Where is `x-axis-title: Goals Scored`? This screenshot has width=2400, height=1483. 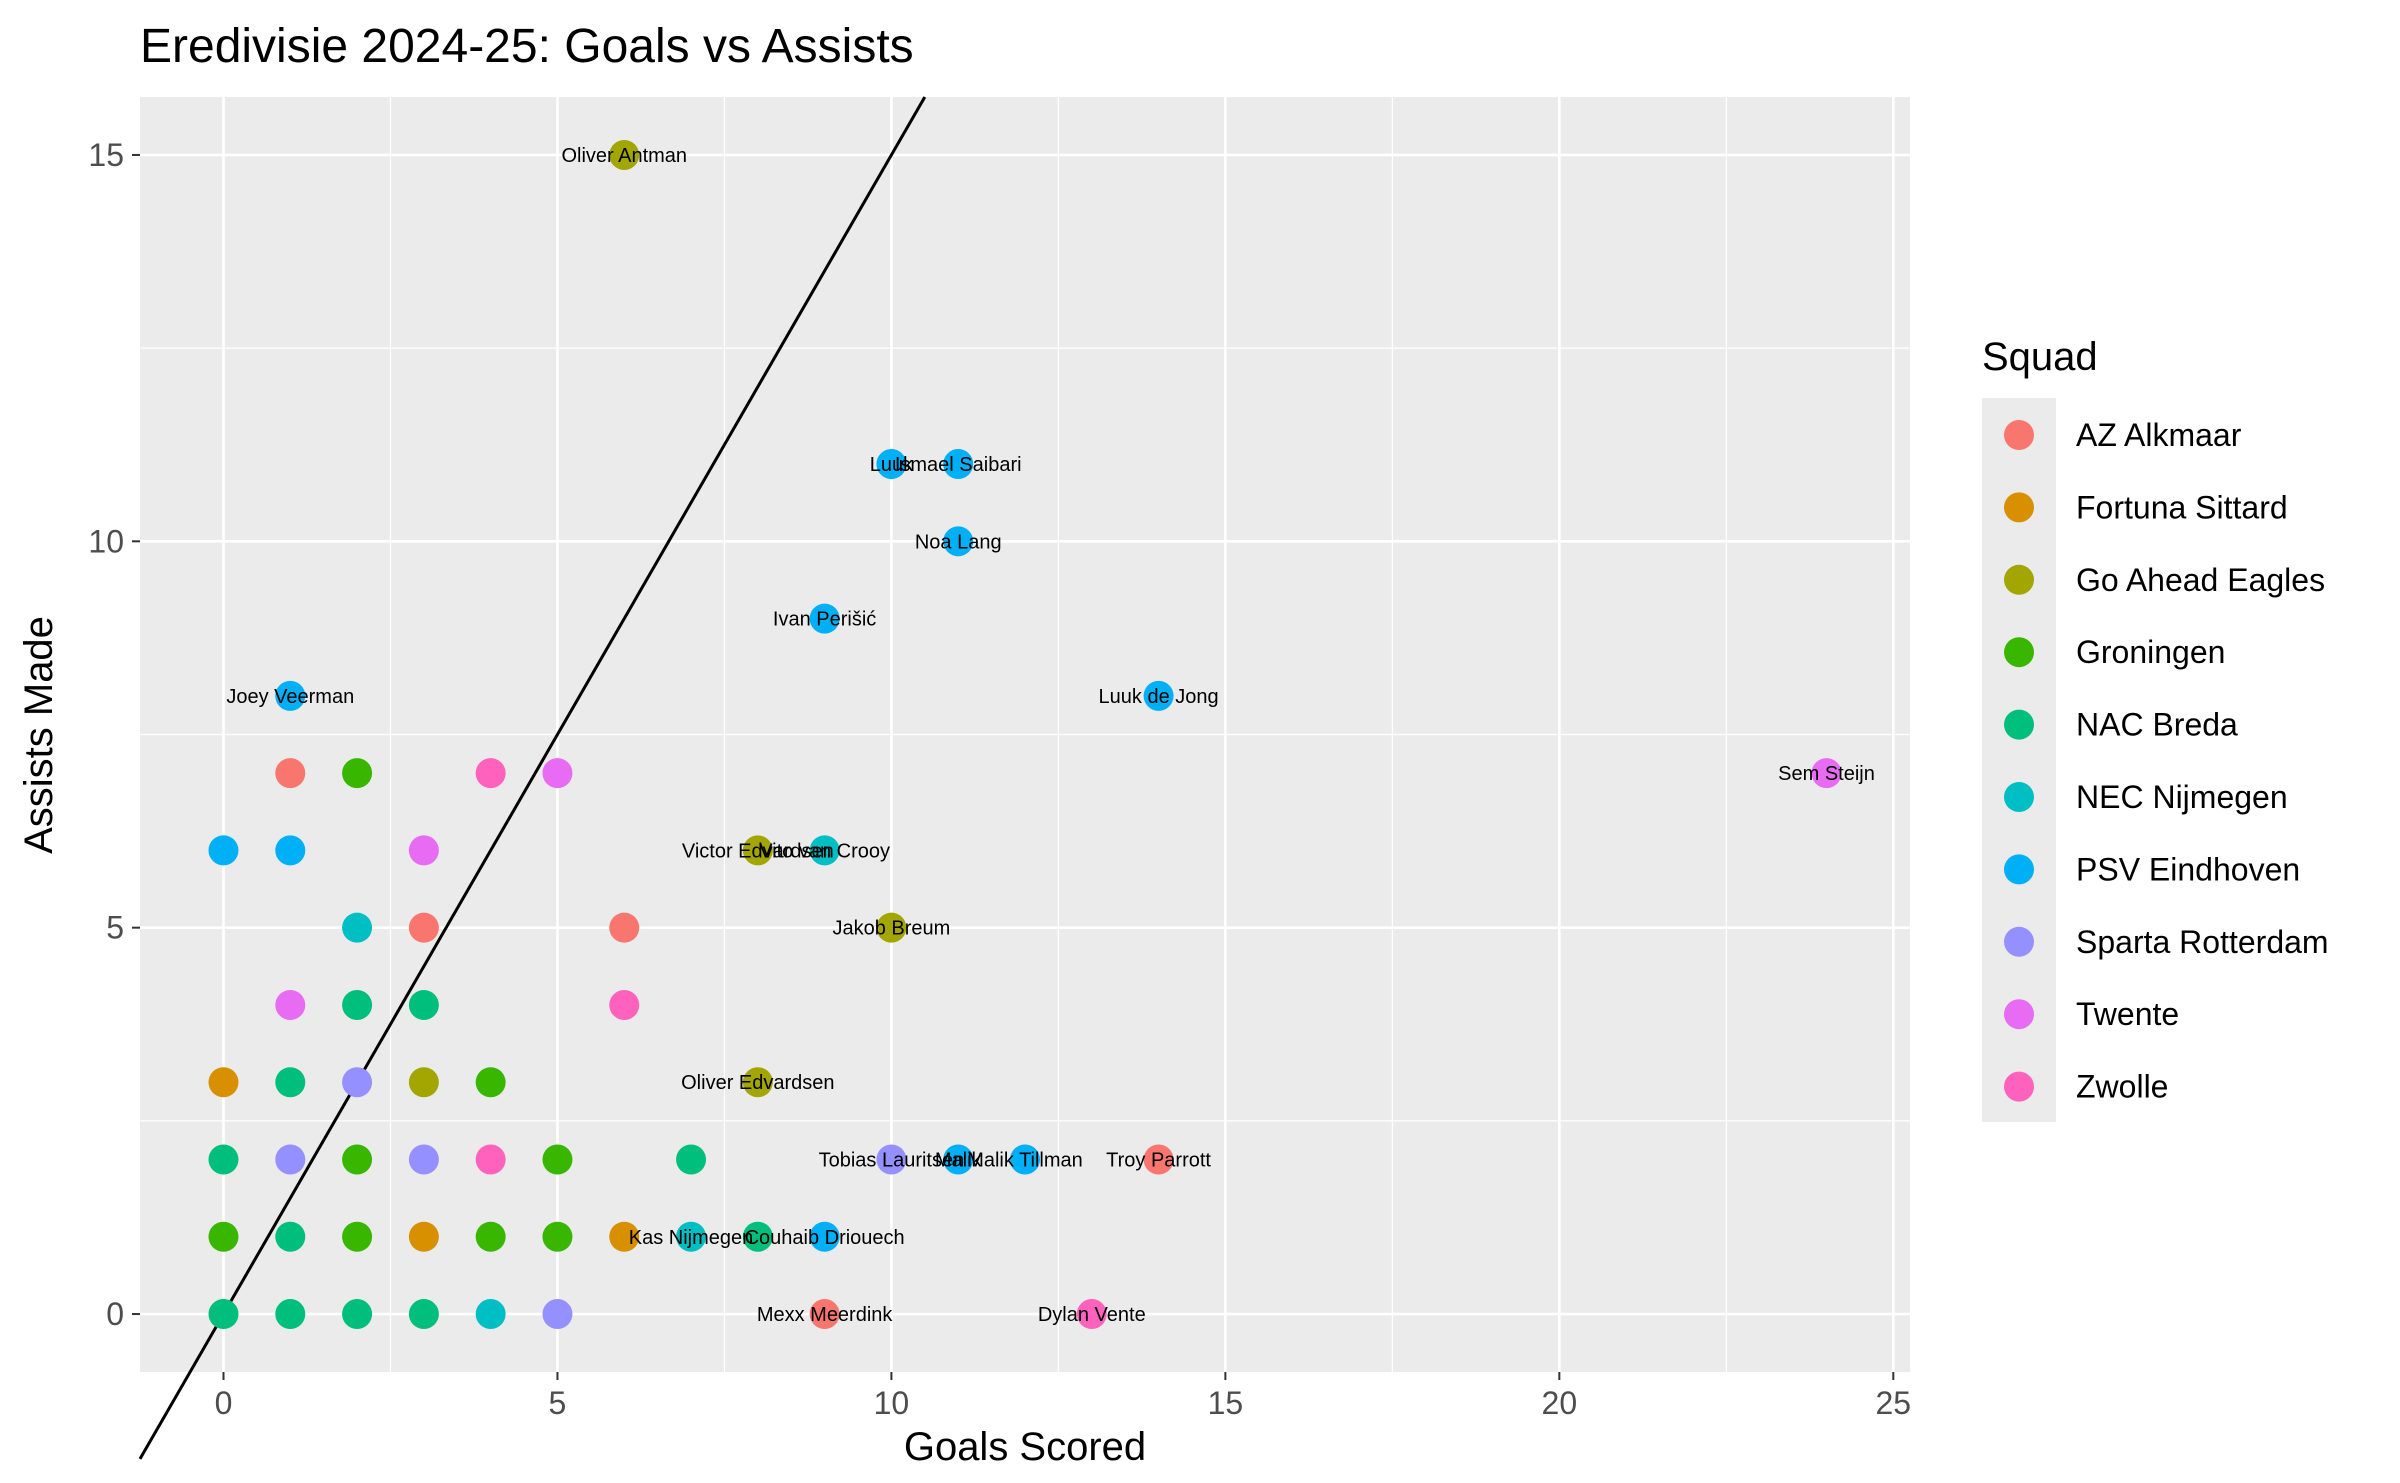 x-axis-title: Goals Scored is located at coordinates (1025, 1447).